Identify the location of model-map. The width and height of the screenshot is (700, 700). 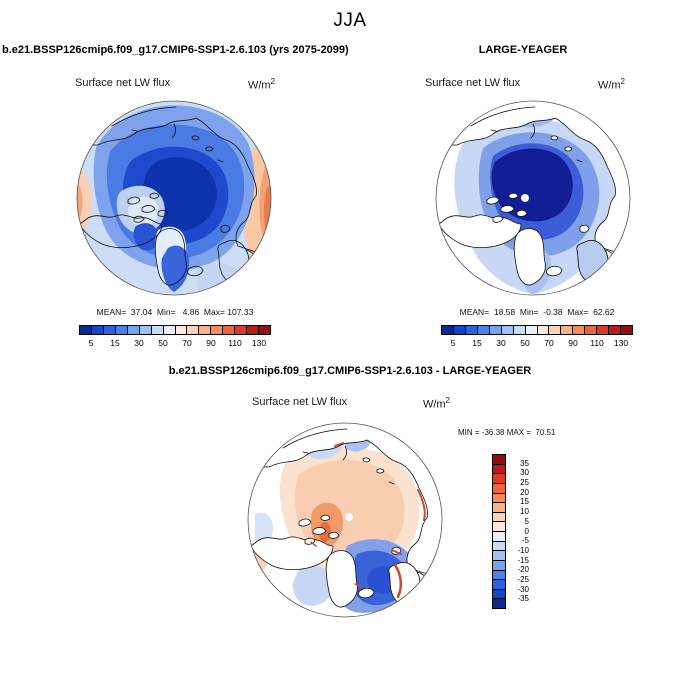
(174, 198).